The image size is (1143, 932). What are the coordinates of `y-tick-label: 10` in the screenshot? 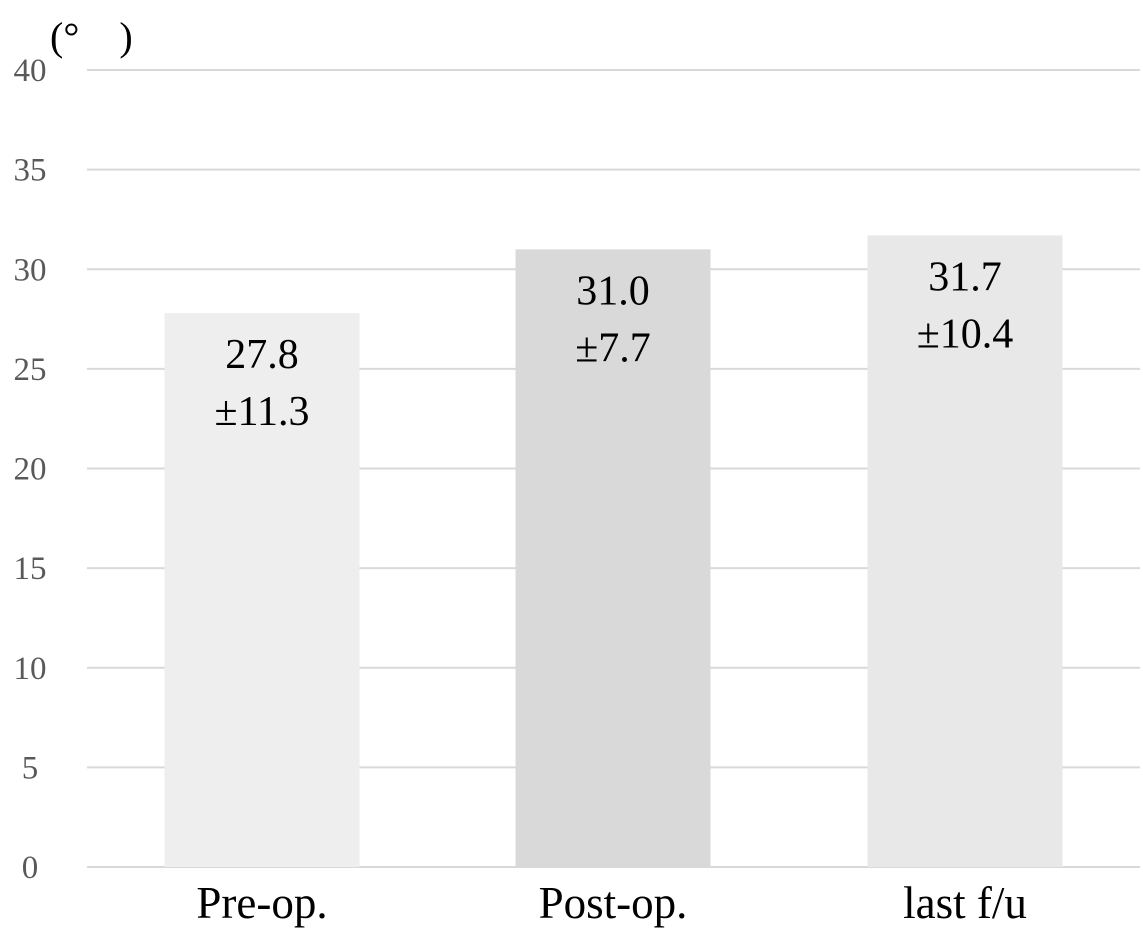 It's located at (30, 669).